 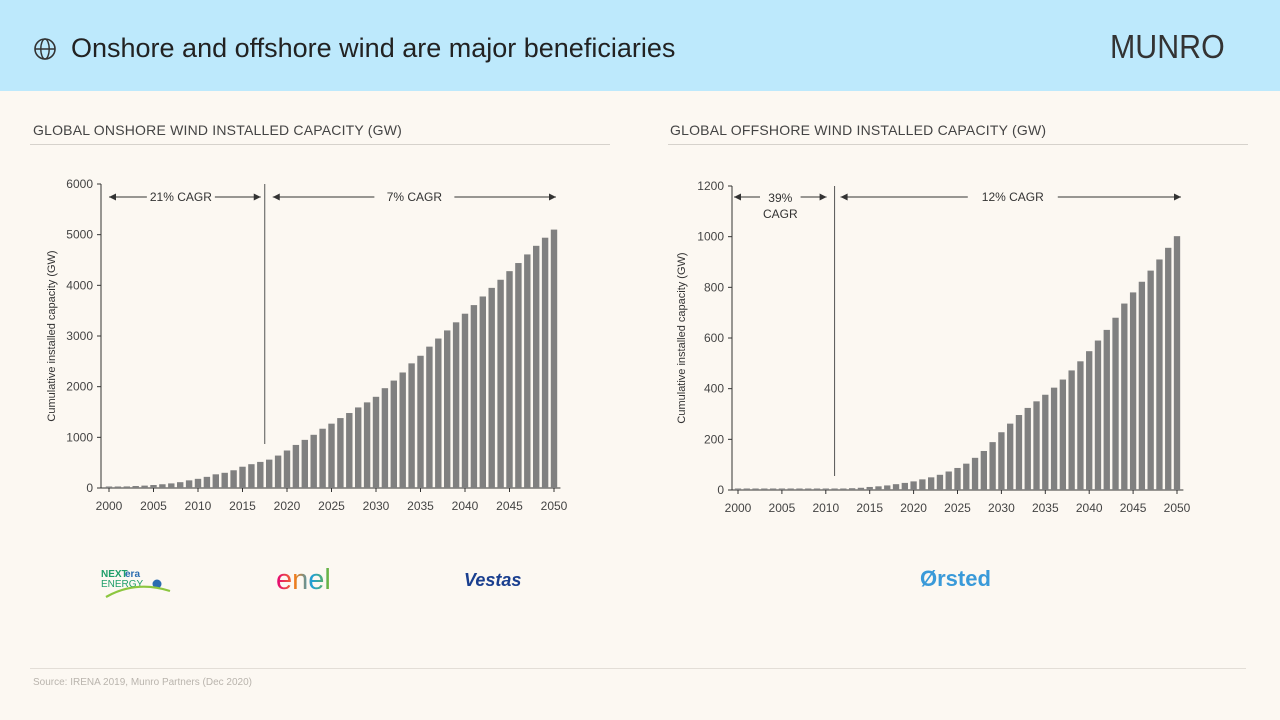 I want to click on nextera-energy-logo: NEXT era ENERGY, so click(x=136, y=583).